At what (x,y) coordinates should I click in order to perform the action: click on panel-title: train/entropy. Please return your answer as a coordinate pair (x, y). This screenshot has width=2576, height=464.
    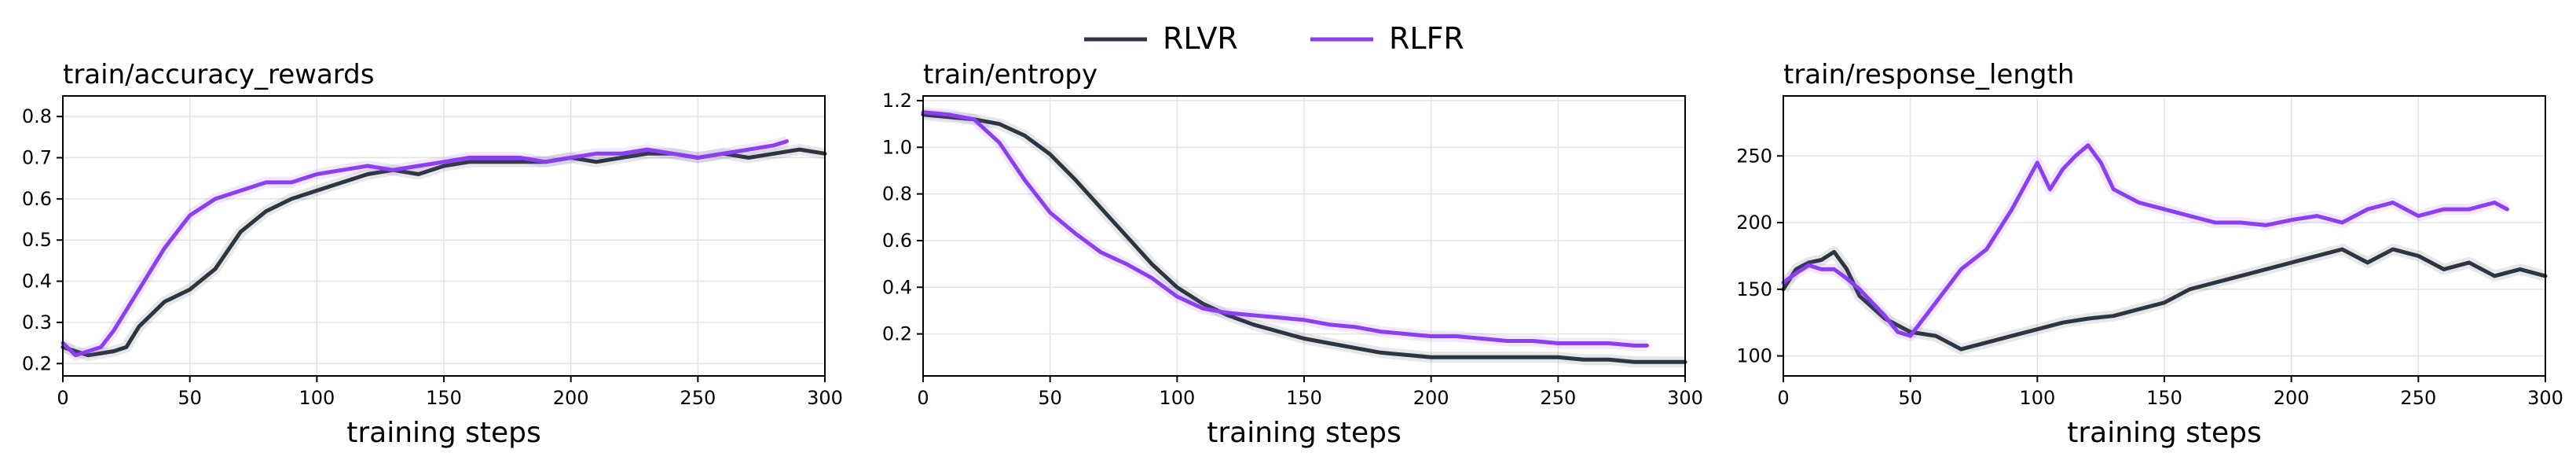
    Looking at the image, I should click on (1010, 74).